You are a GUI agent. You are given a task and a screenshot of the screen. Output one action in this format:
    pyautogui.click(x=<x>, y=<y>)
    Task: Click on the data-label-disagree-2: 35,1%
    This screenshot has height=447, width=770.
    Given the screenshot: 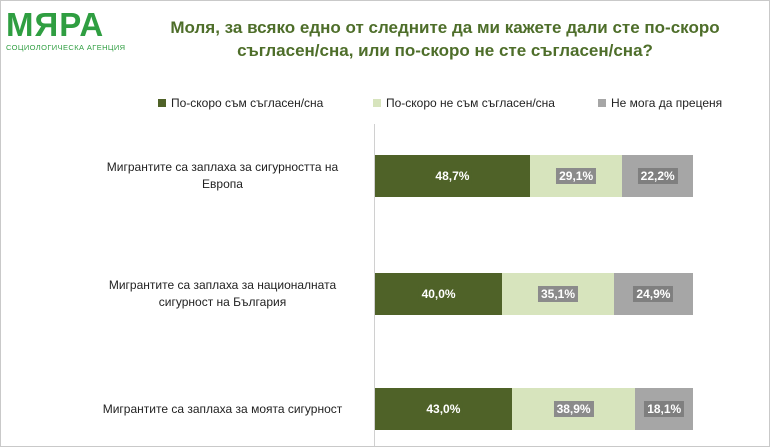 What is the action you would take?
    pyautogui.click(x=558, y=294)
    